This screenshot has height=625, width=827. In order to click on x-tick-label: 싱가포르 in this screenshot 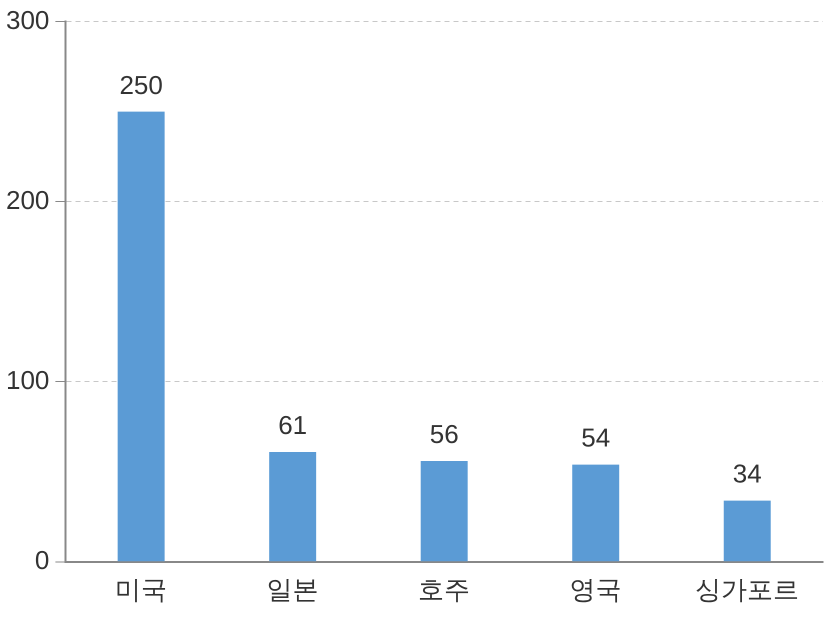, I will do `click(747, 589)`.